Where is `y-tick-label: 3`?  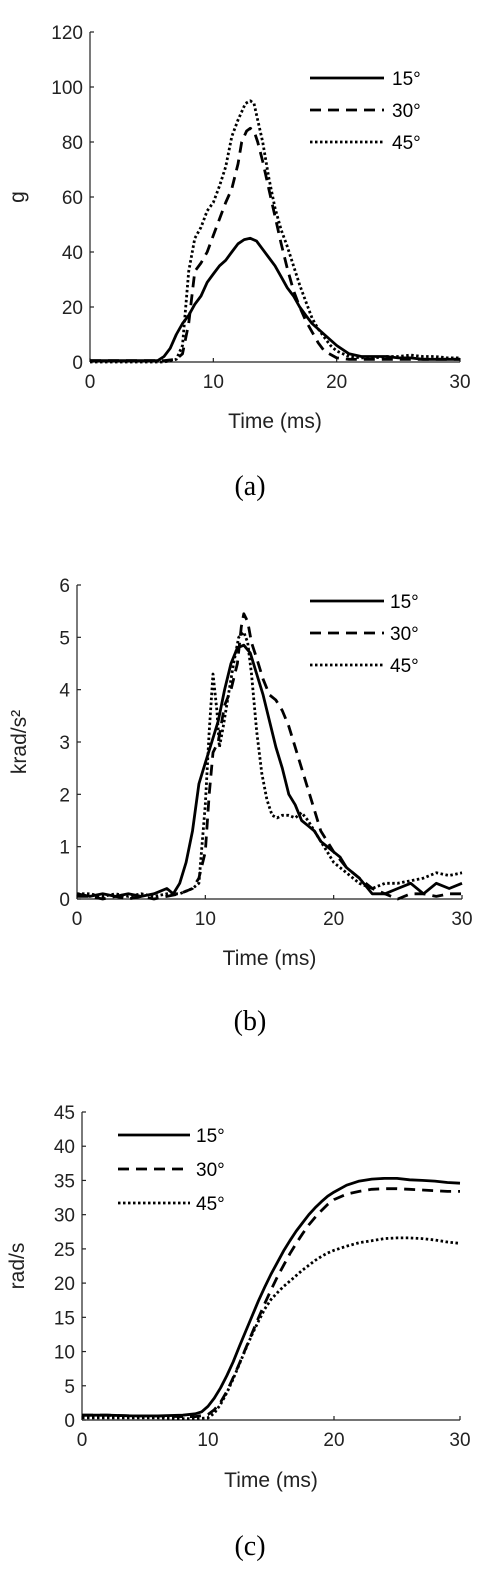
y-tick-label: 3 is located at coordinates (64, 743).